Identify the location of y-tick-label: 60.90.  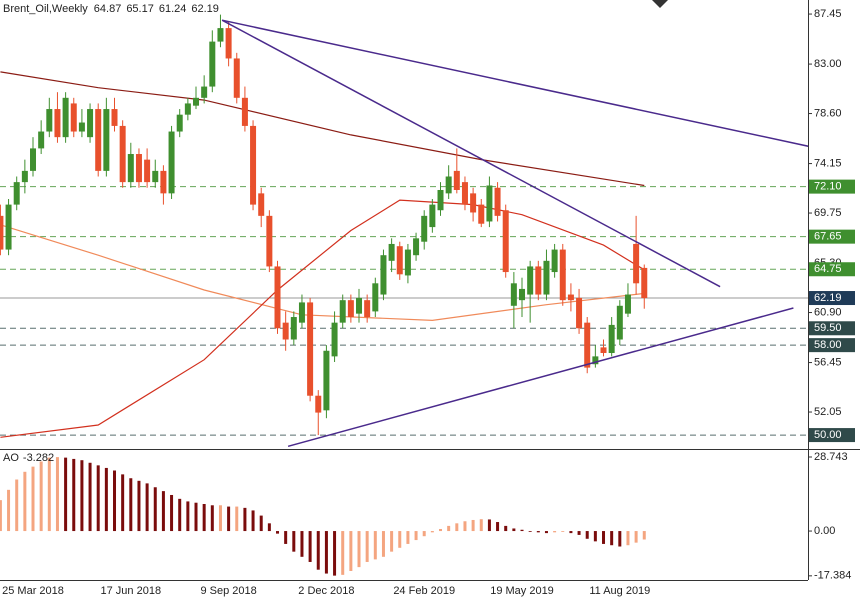
(828, 312).